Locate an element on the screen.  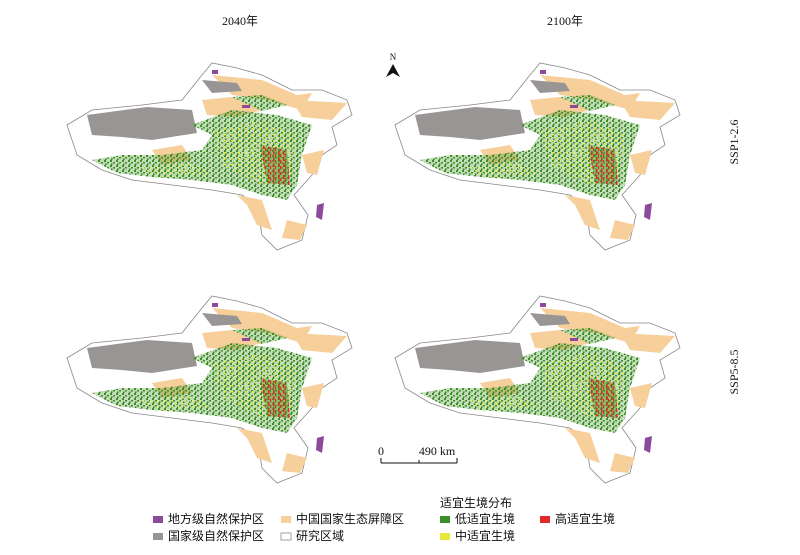
column-title: 2040年 is located at coordinates (240, 21).